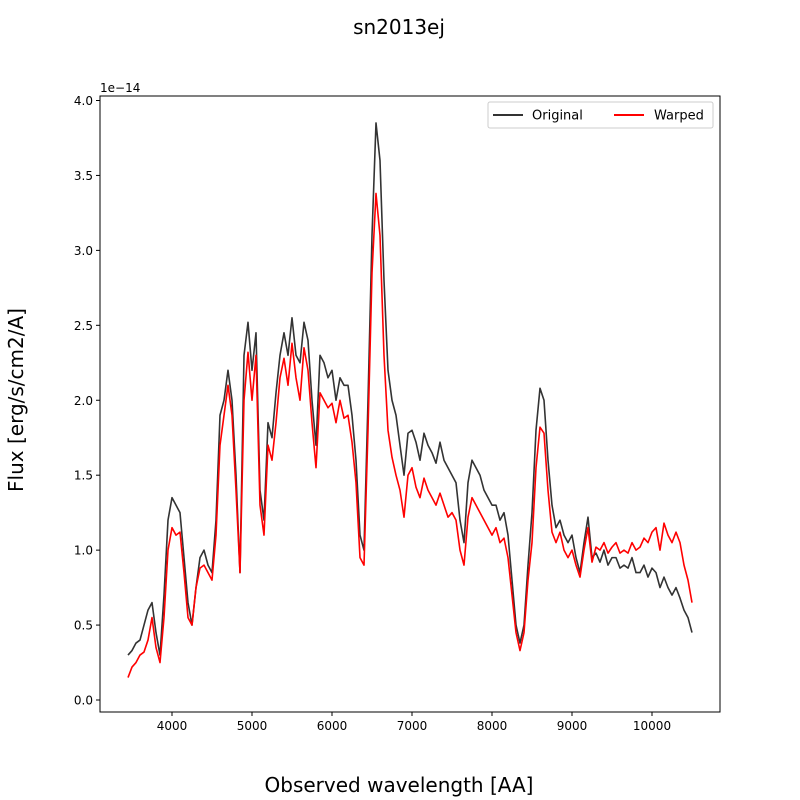 This screenshot has height=800, width=800. What do you see at coordinates (83, 326) in the screenshot?
I see `y-tick-label: 2.5` at bounding box center [83, 326].